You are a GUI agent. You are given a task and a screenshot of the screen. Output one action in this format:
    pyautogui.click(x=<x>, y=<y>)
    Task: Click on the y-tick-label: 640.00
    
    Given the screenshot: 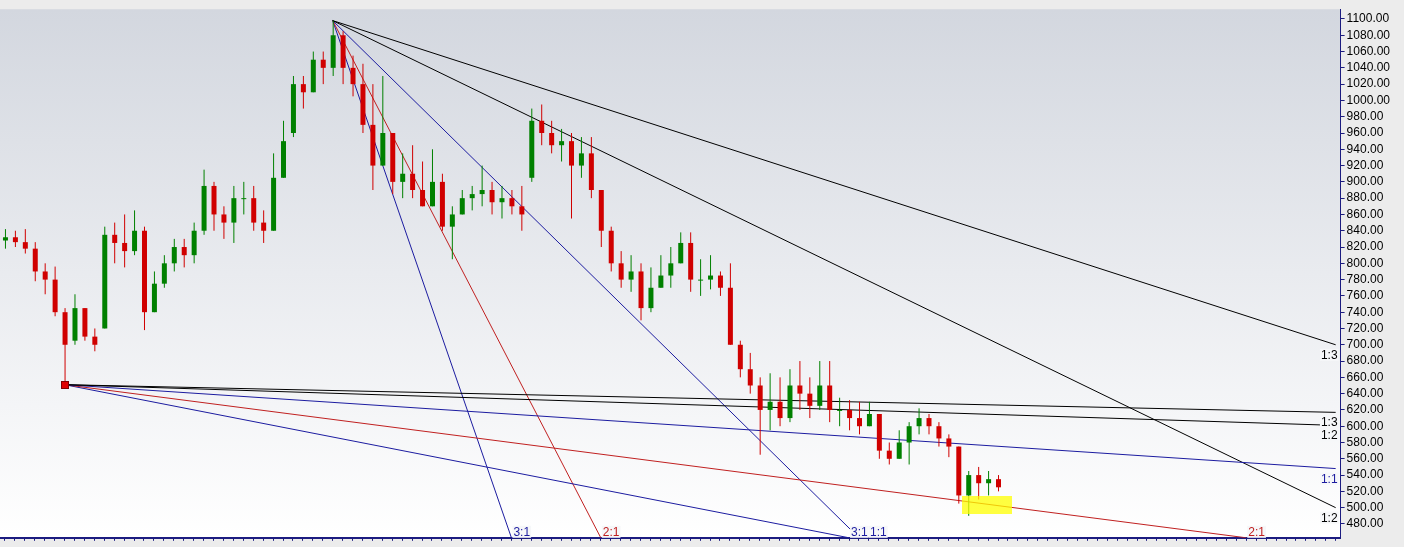 What is the action you would take?
    pyautogui.click(x=1365, y=392)
    